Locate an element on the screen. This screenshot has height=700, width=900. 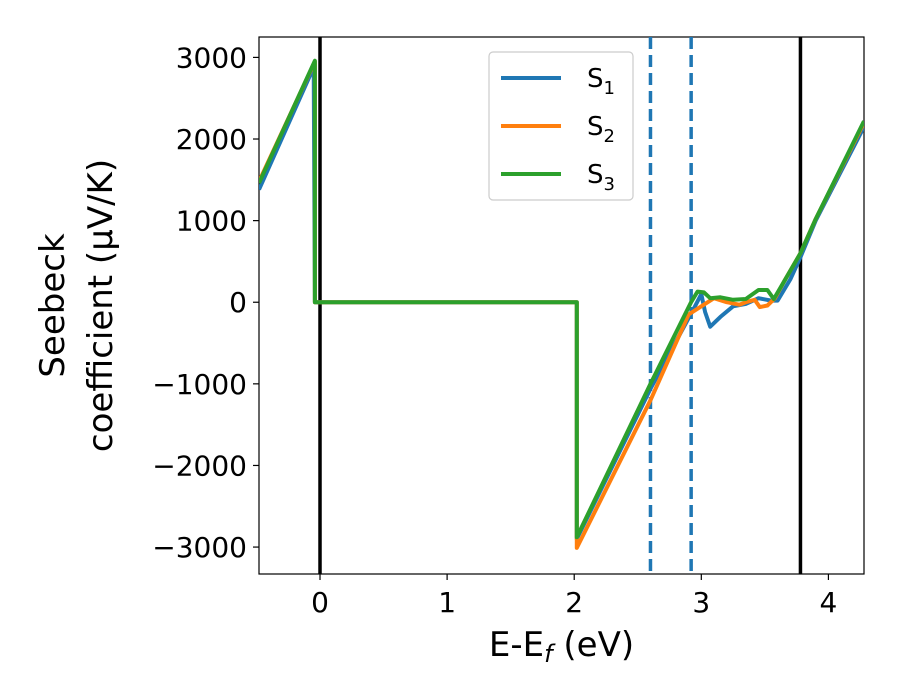
x-tick-label: 1 is located at coordinates (447, 602).